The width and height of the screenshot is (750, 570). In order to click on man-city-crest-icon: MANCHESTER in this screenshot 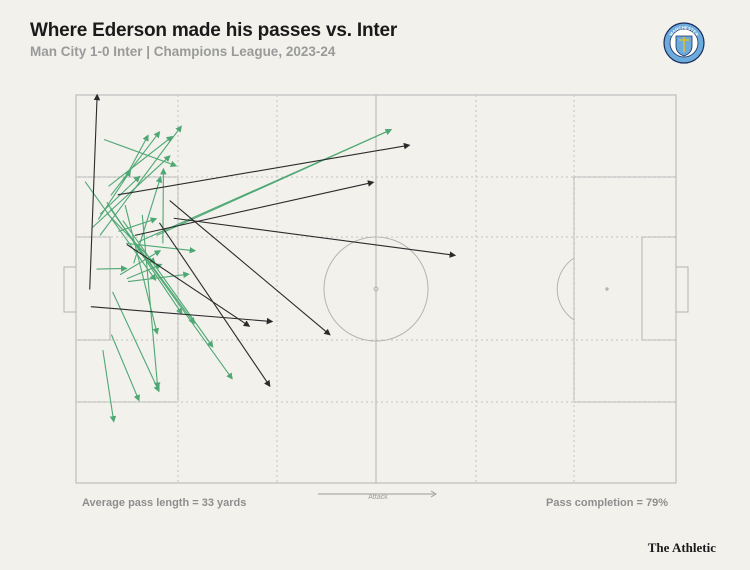, I will do `click(684, 43)`.